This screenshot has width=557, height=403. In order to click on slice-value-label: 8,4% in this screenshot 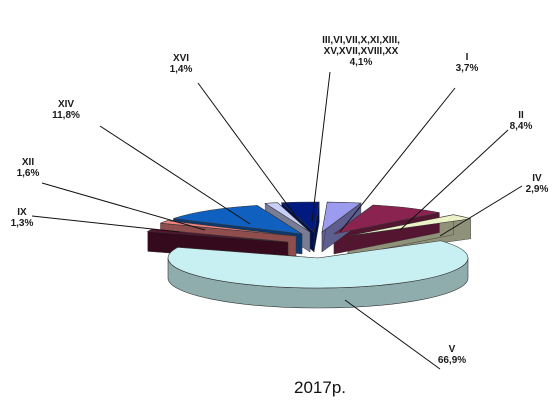, I will do `click(521, 126)`.